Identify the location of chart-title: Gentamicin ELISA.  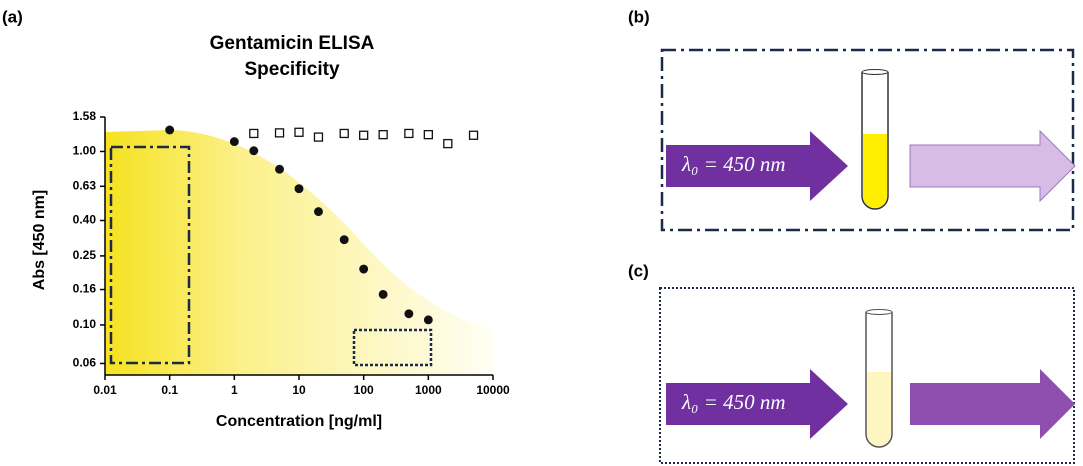
(292, 43).